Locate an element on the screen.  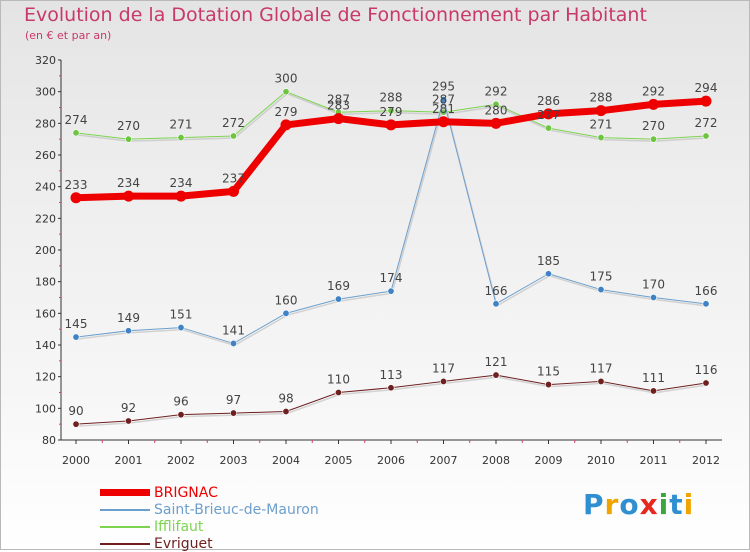
legend-swatch-ifflifaut is located at coordinates (125, 526).